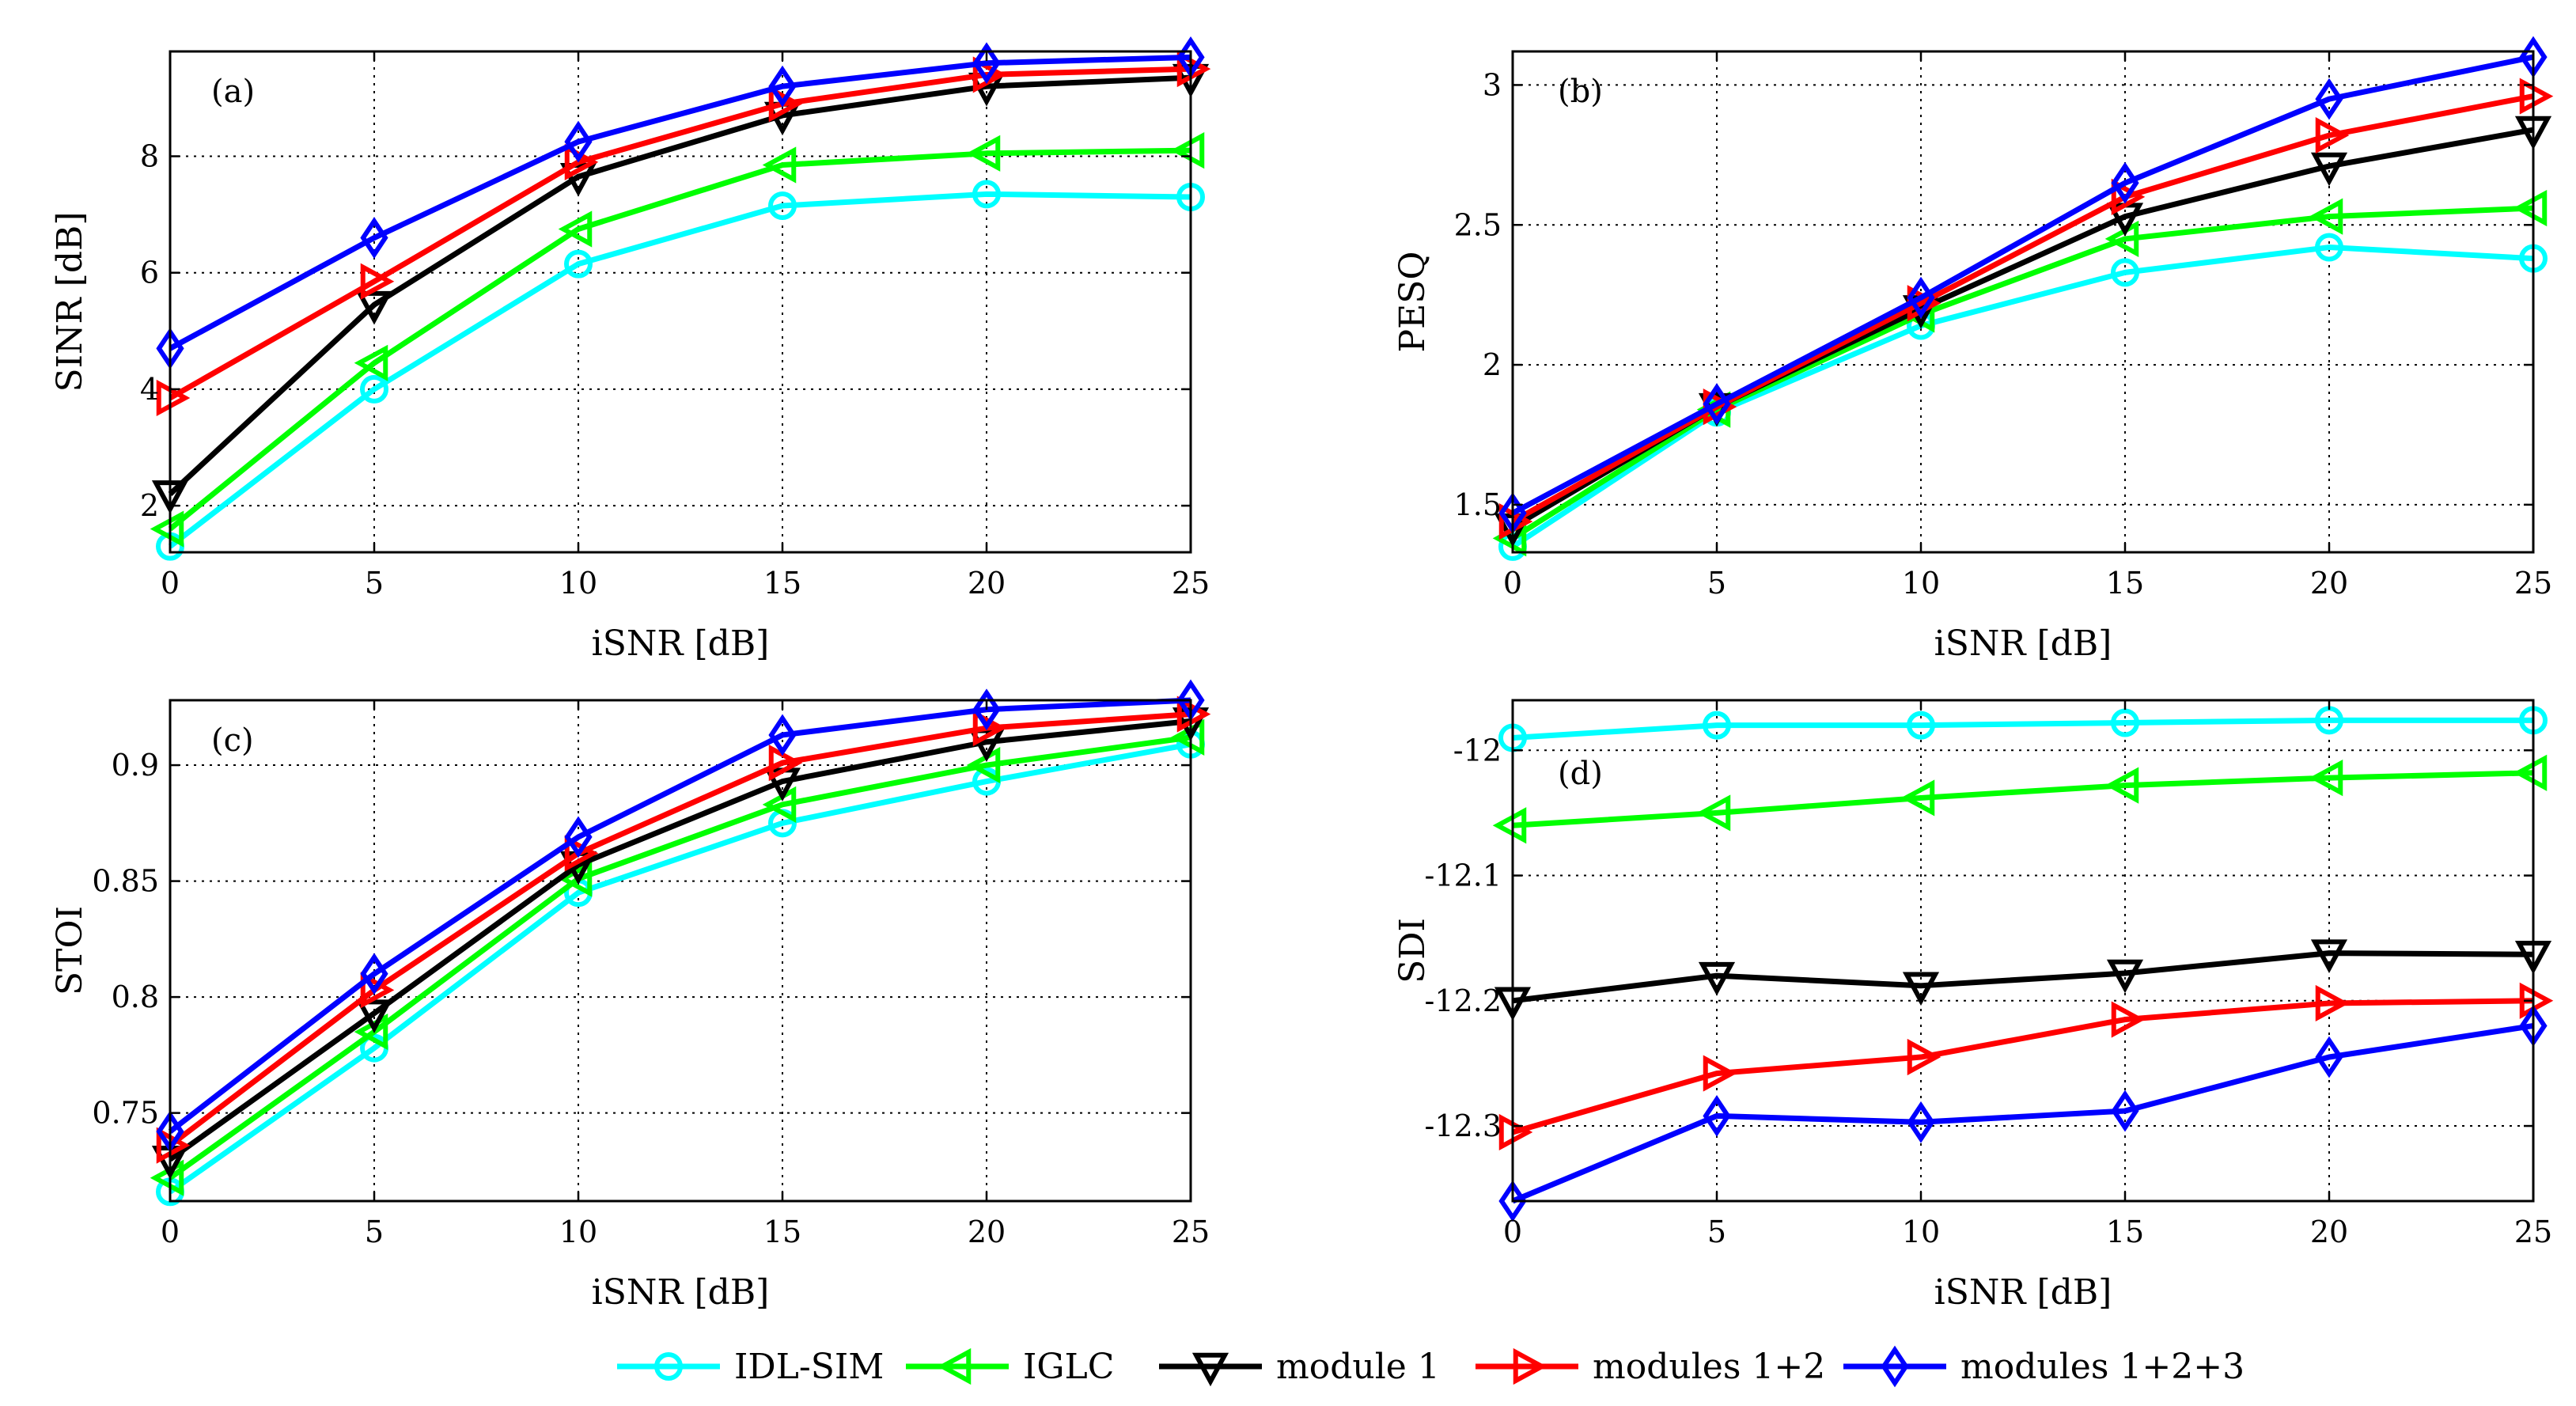 This screenshot has height=1406, width=2576. What do you see at coordinates (1299, 1367) in the screenshot?
I see `legend-item: module 1` at bounding box center [1299, 1367].